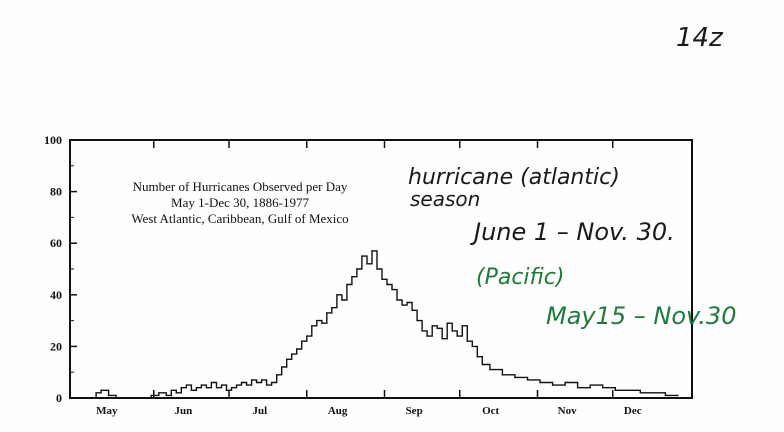 The height and width of the screenshot is (432, 784). What do you see at coordinates (240, 202) in the screenshot?
I see `chart-subtitle-1: May 1-Dec 30, 1886-1977` at bounding box center [240, 202].